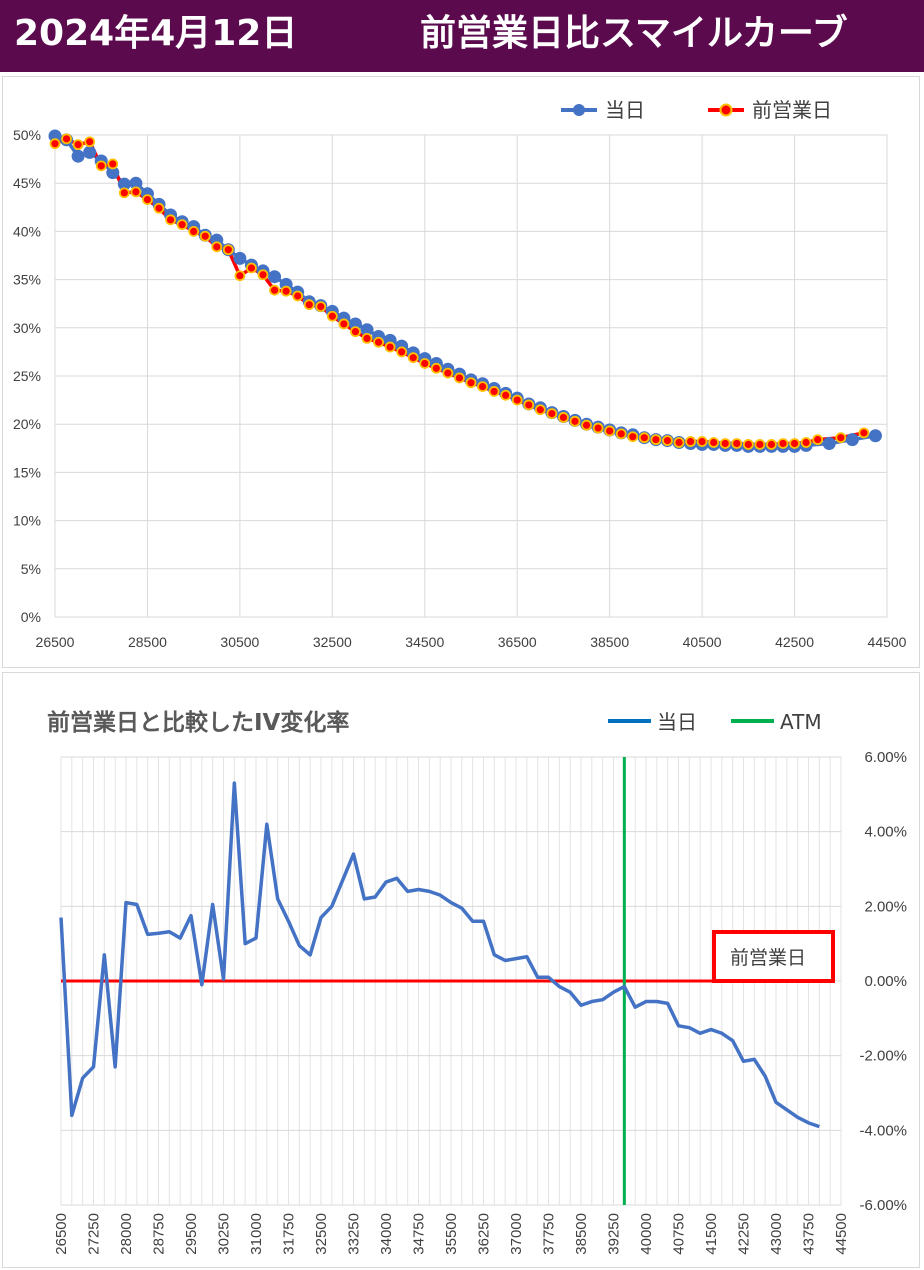 Image resolution: width=924 pixels, height=1270 pixels. Describe the element at coordinates (768, 958) in the screenshot. I see `annotation-label: 前営業日` at that location.